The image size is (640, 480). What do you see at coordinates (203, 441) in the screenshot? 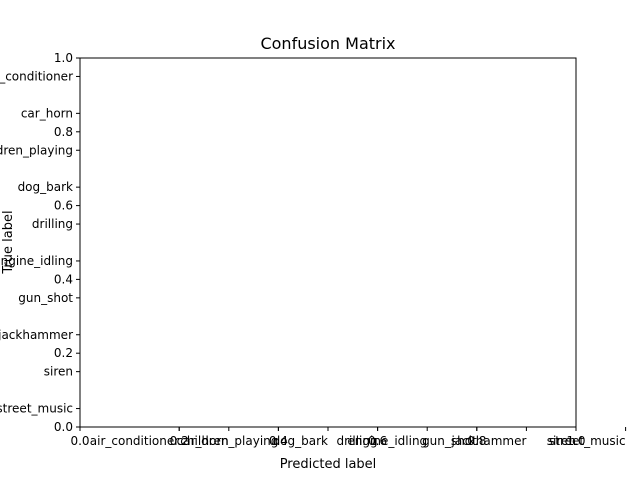
I see `x-class-tick-label: car_horn` at bounding box center [203, 441].